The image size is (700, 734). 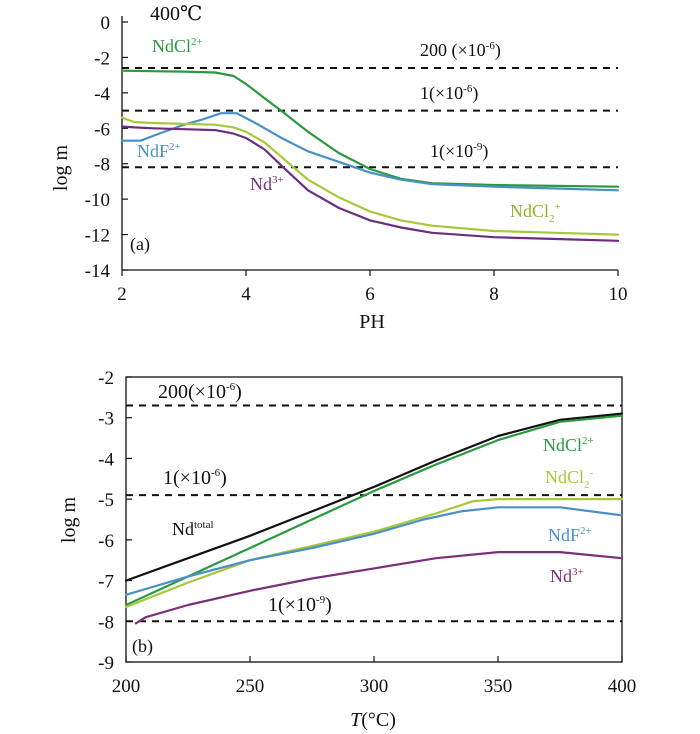 What do you see at coordinates (449, 93) in the screenshot?
I see `panel-a-ref-label-1e-6: 1(×10-6)` at bounding box center [449, 93].